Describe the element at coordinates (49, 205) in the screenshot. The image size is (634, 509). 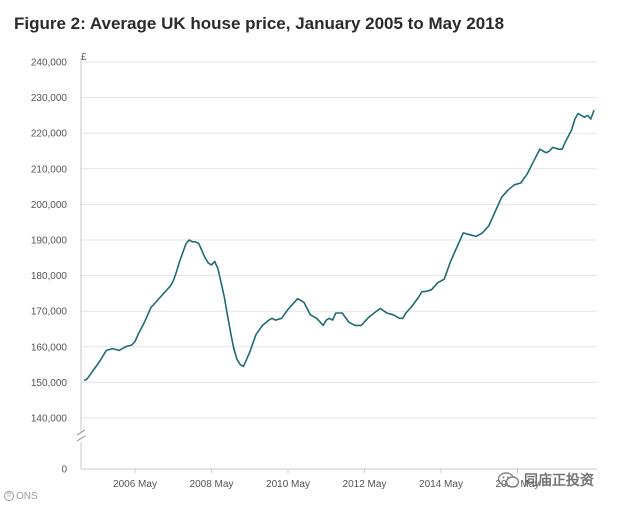
I see `y-tick-label: 200,000` at that location.